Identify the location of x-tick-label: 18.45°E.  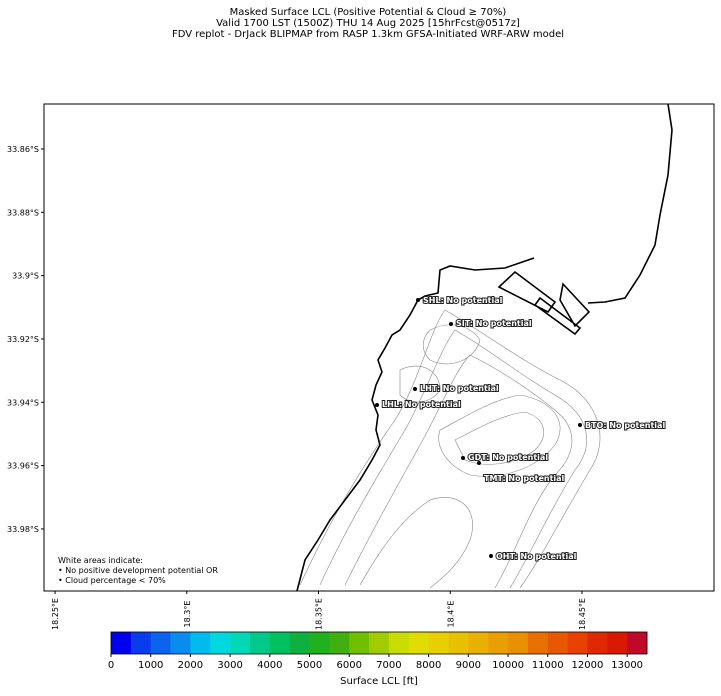
(582, 614).